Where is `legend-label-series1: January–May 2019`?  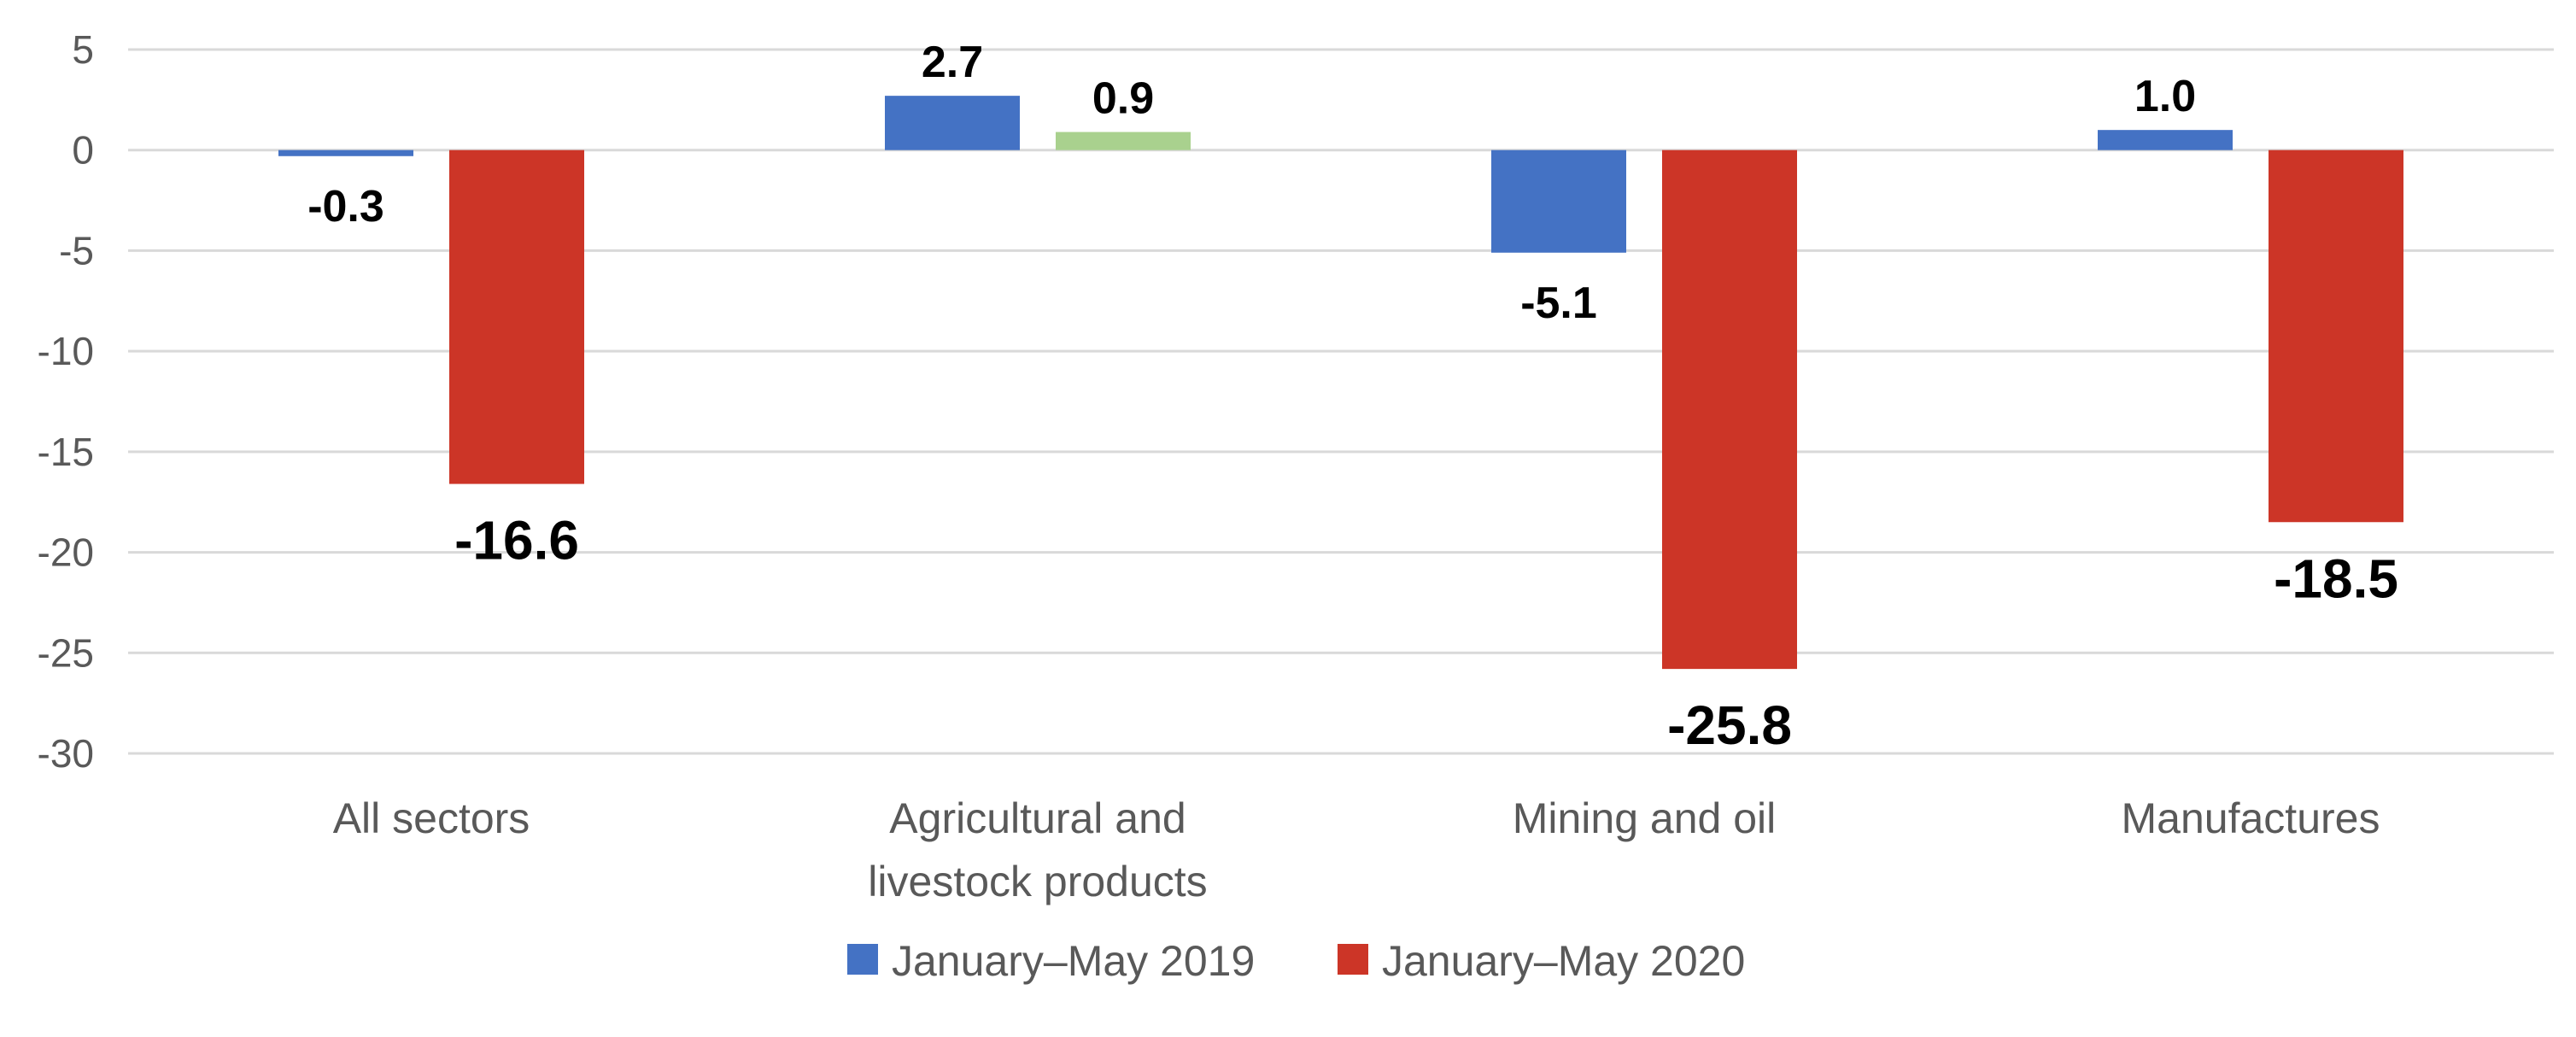
legend-label-series1: January–May 2019 is located at coordinates (1073, 961).